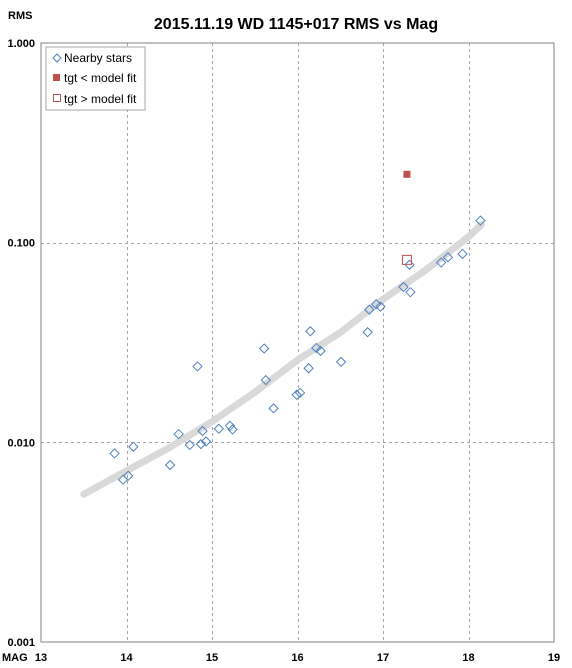 The height and width of the screenshot is (668, 572). I want to click on x-tick-label: 17, so click(383, 658).